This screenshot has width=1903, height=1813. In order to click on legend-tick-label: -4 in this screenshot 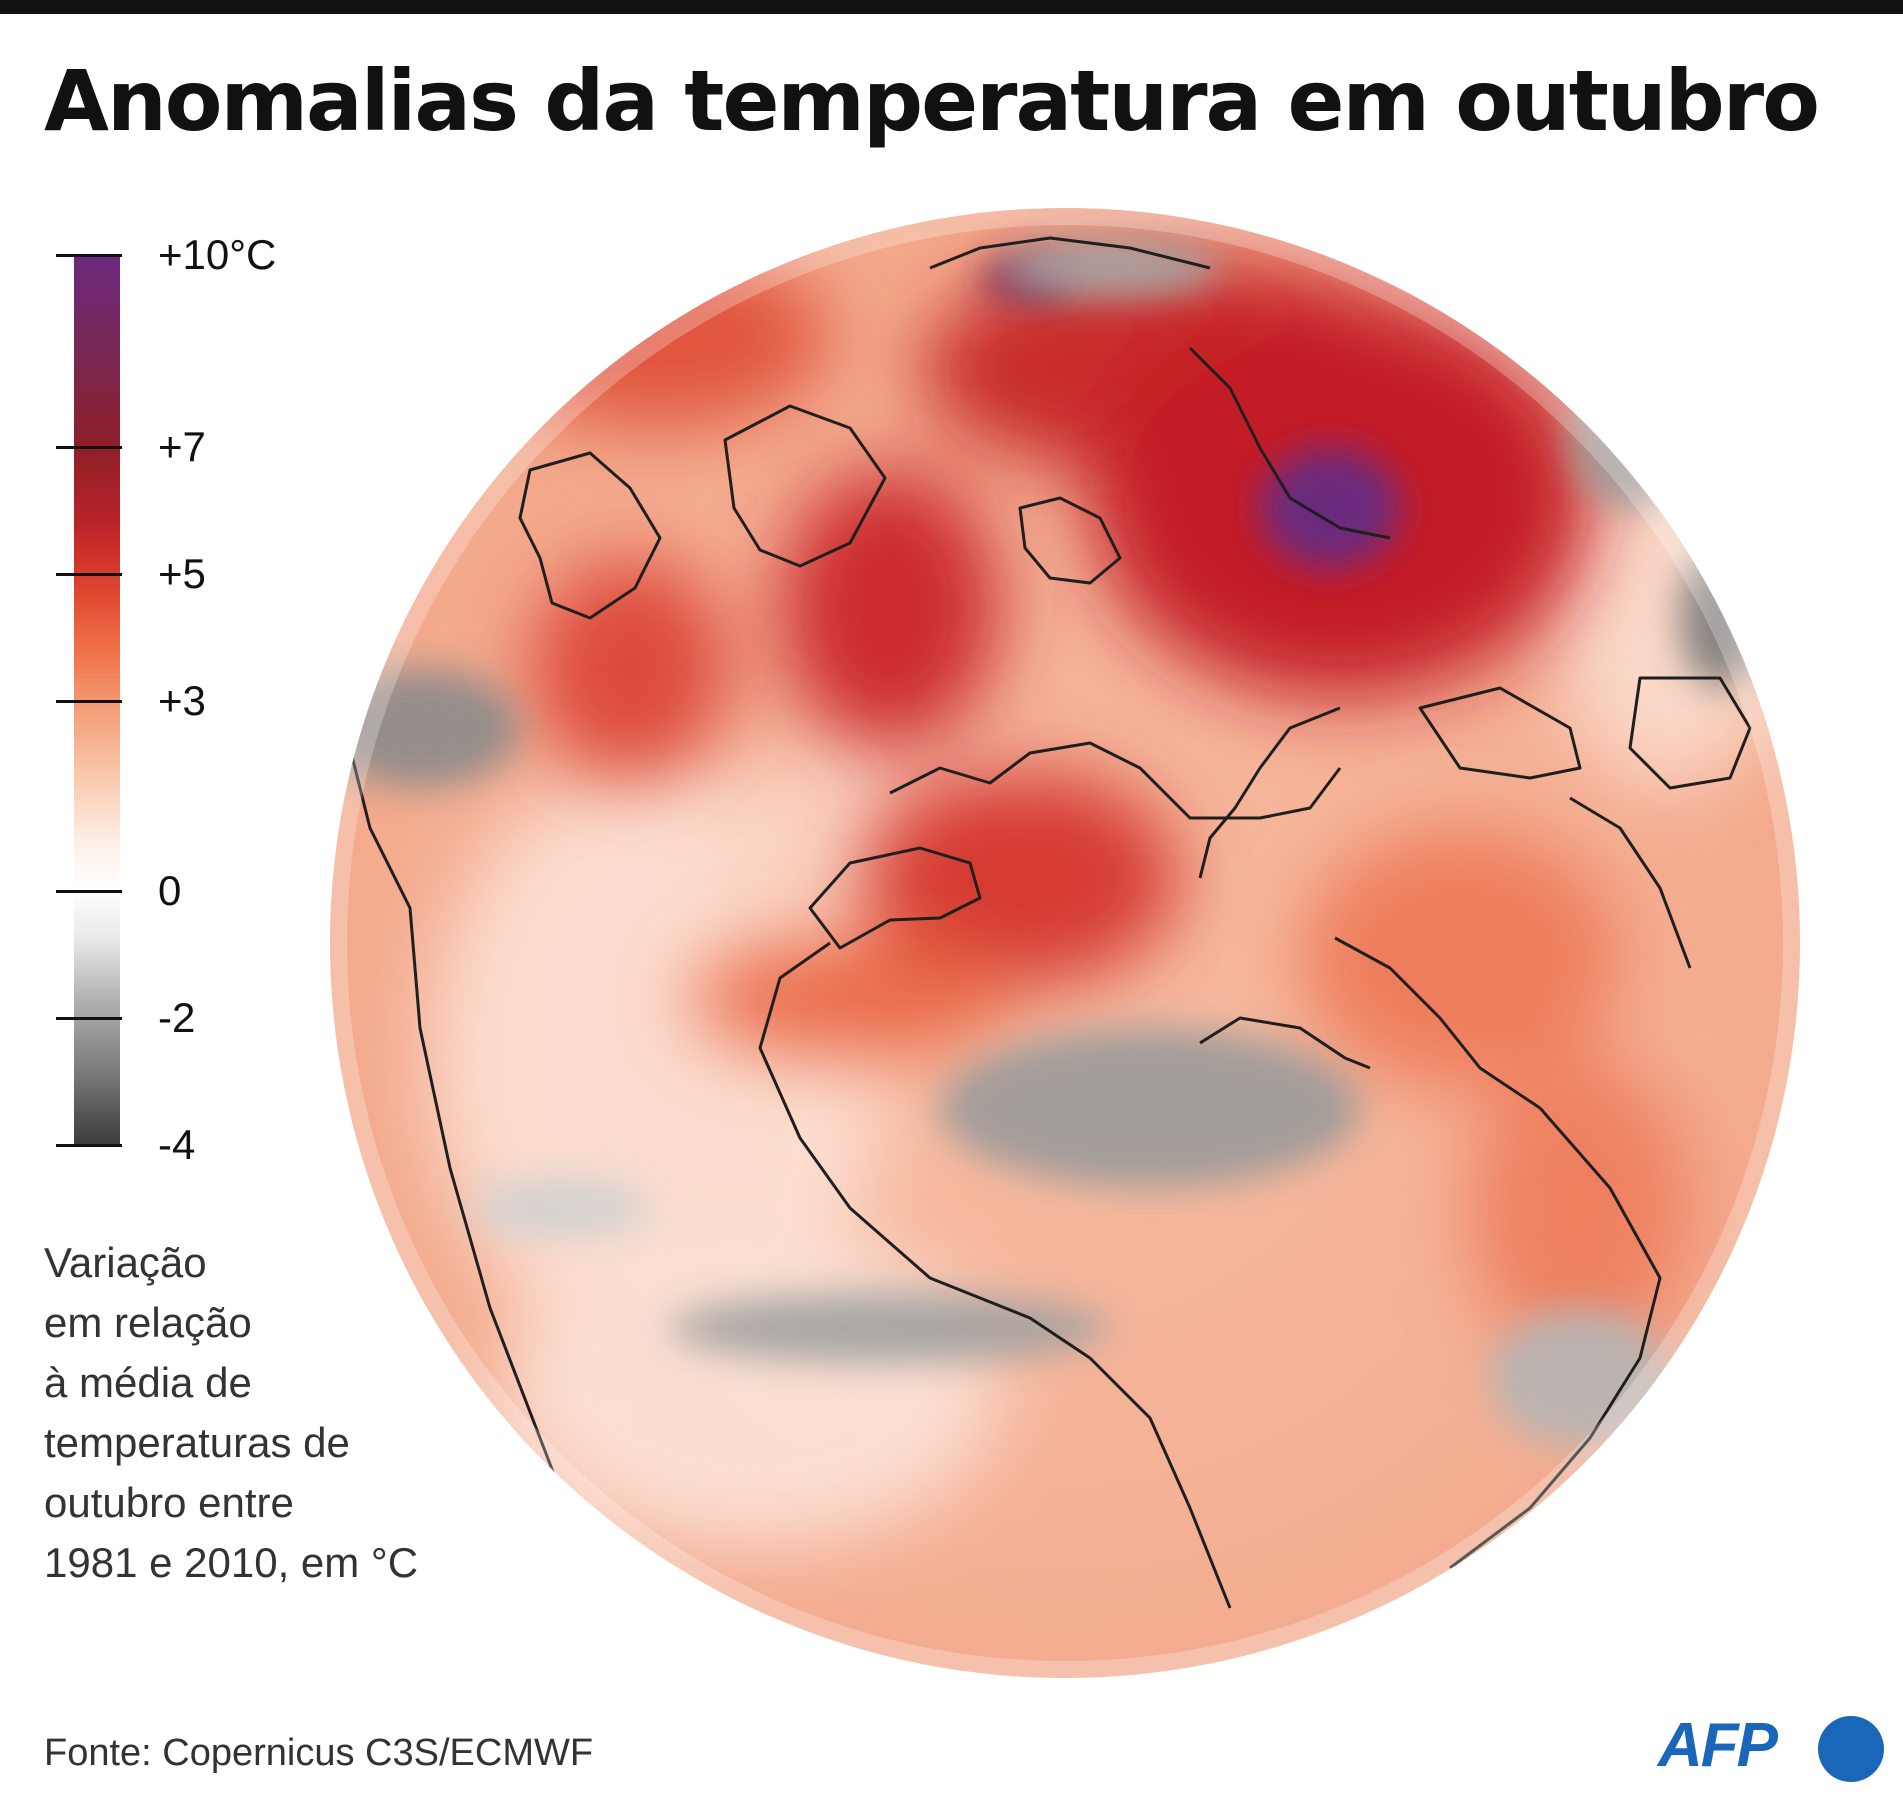, I will do `click(177, 1144)`.